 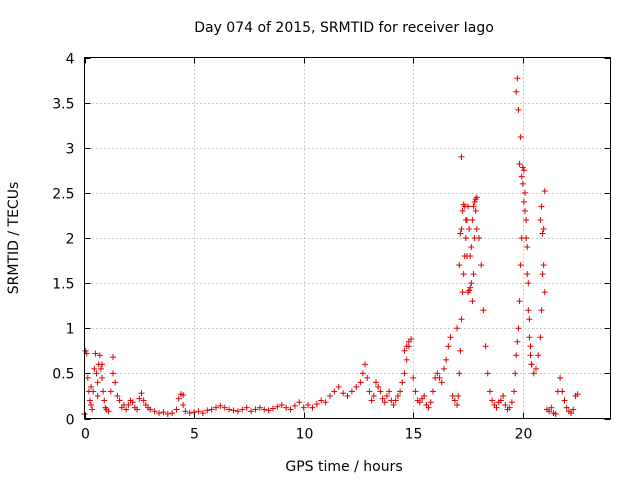 What do you see at coordinates (14, 238) in the screenshot?
I see `y-axis-label: SRMTID / TECUs` at bounding box center [14, 238].